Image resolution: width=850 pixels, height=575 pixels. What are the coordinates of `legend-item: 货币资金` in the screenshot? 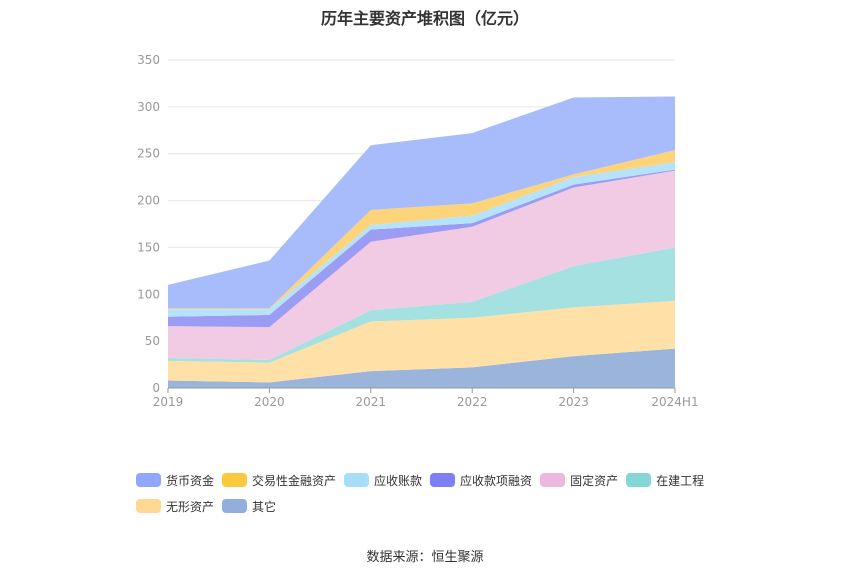 It's located at (175, 480).